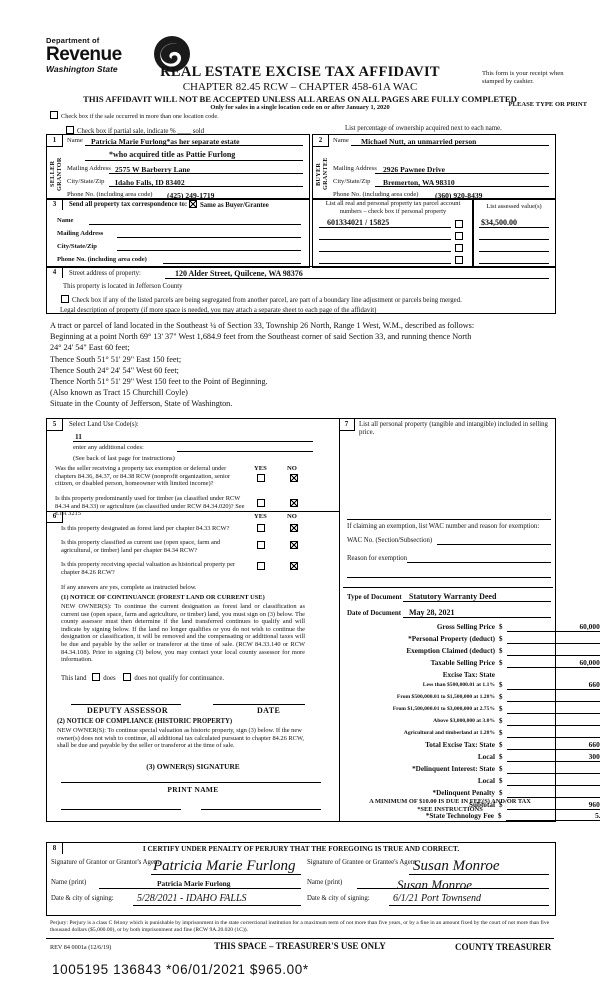  What do you see at coordinates (486, 781) in the screenshot?
I see `tax-label-13: Local` at bounding box center [486, 781].